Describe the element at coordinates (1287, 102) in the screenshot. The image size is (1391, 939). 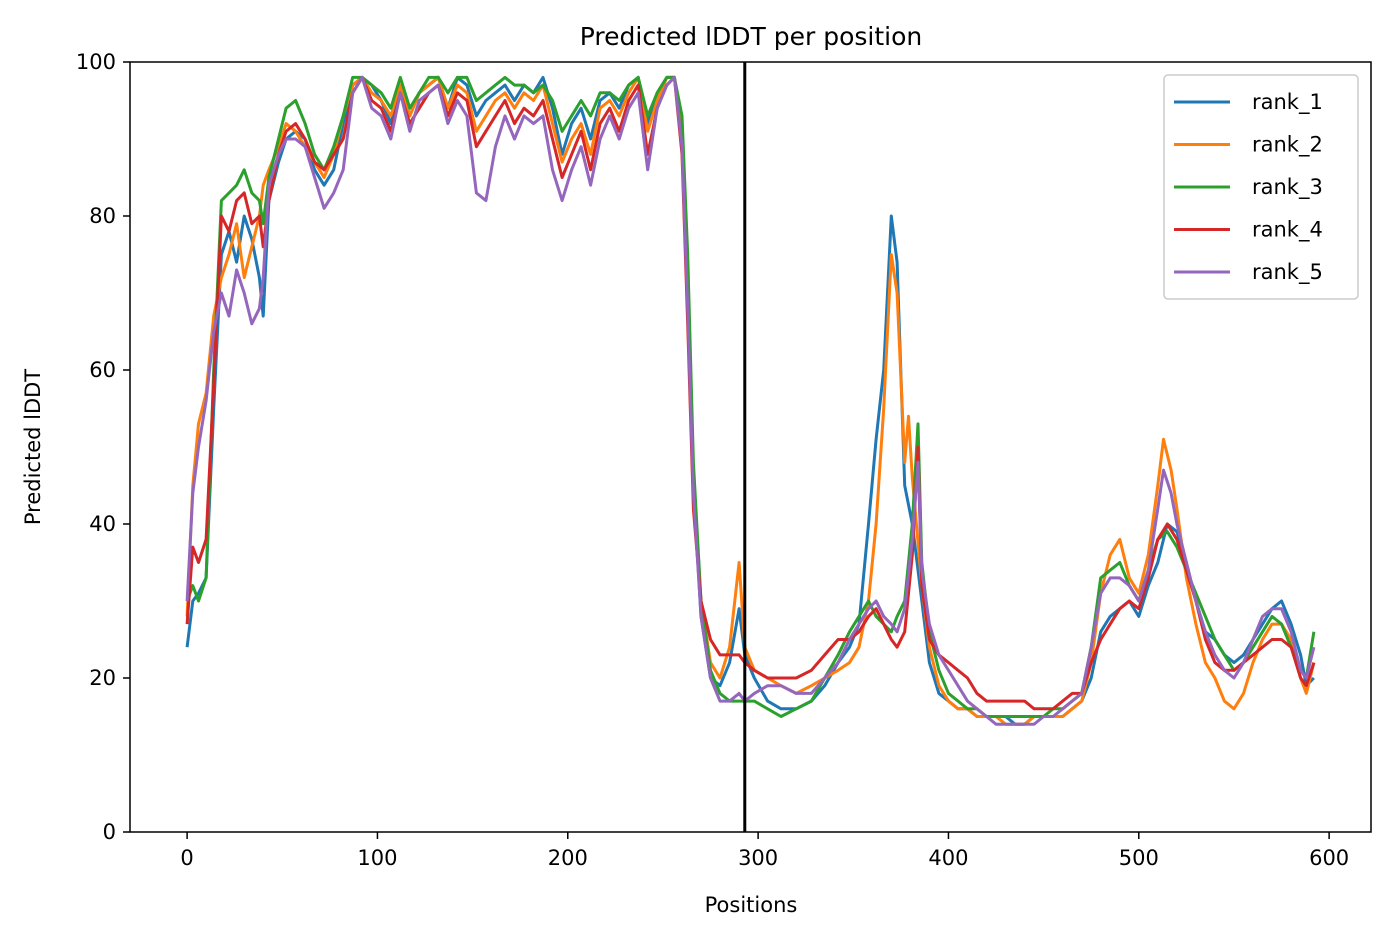
I see `legend-label-rank_1: rank_1` at that location.